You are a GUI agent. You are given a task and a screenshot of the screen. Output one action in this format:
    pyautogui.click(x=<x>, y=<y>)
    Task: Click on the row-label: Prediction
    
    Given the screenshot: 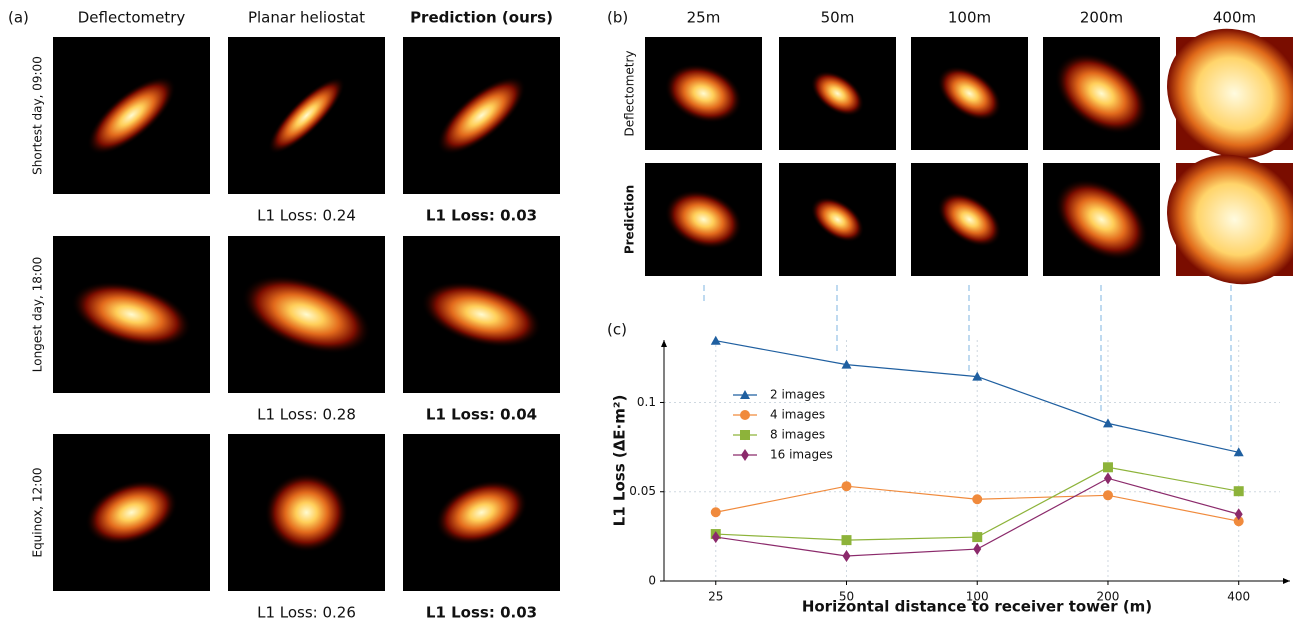 What is the action you would take?
    pyautogui.click(x=630, y=219)
    